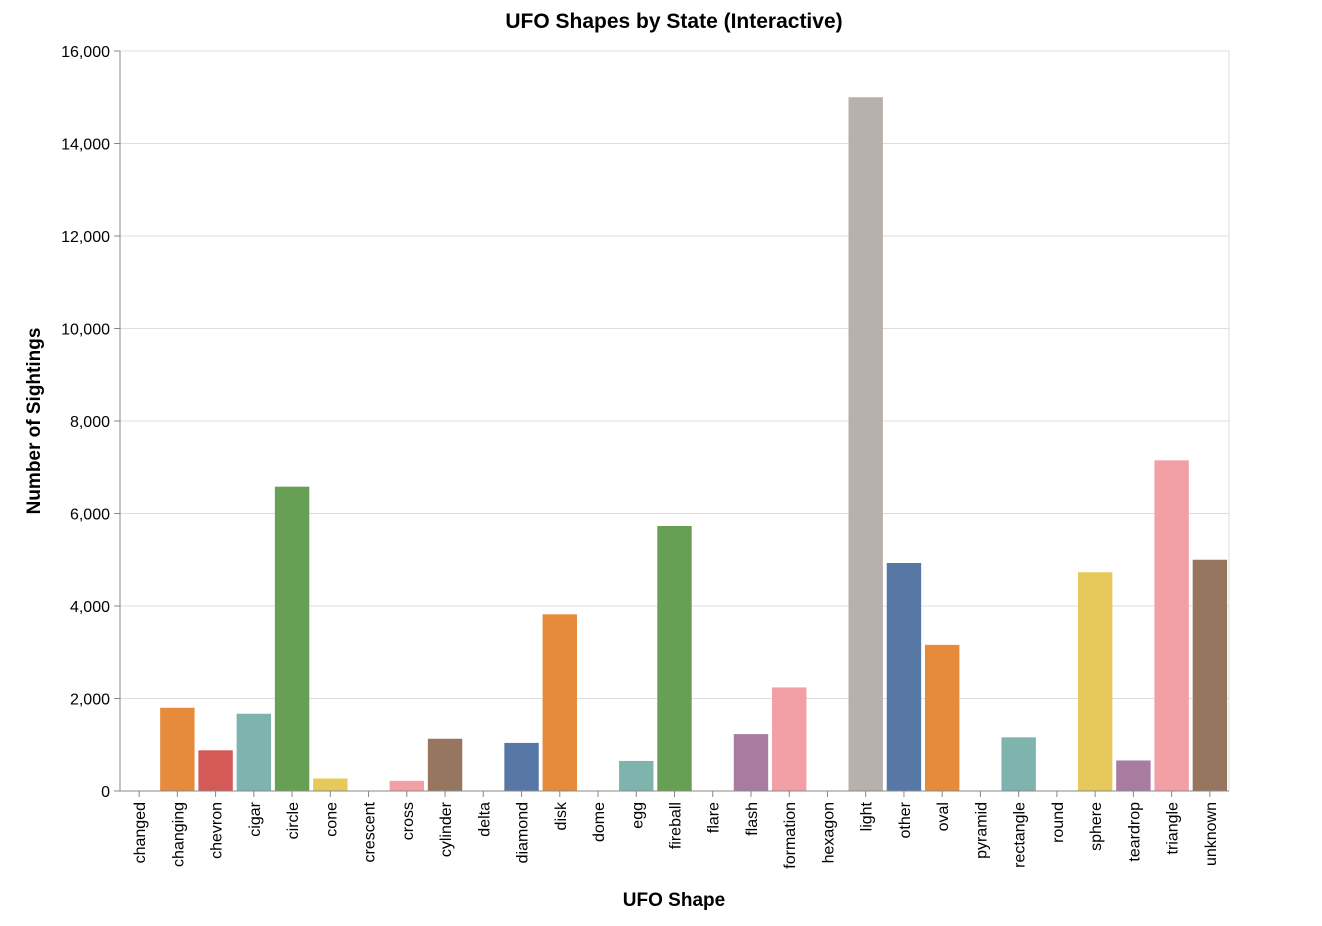  I want to click on x-tick-label-triangle: triangle, so click(1173, 828).